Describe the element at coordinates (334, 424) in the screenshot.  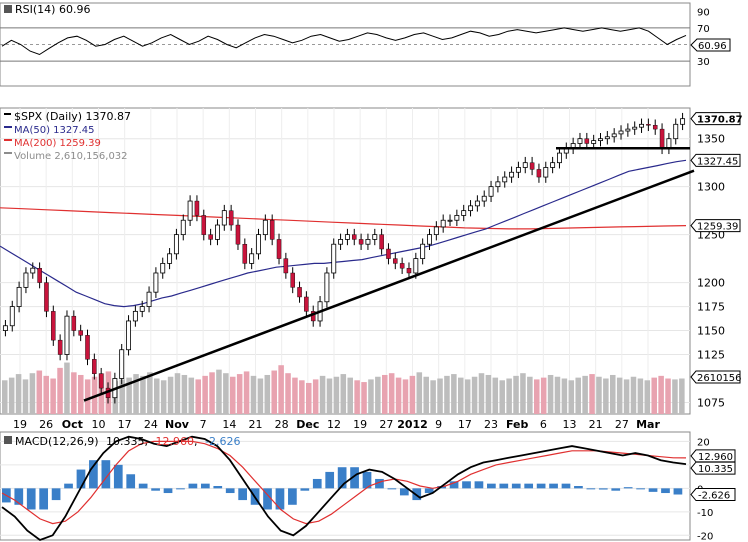
I see `x-tick-label: 12` at that location.